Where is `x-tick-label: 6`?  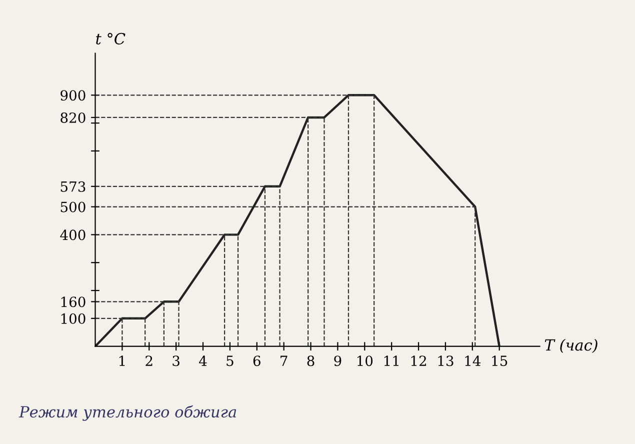
x-tick-label: 6 is located at coordinates (256, 361).